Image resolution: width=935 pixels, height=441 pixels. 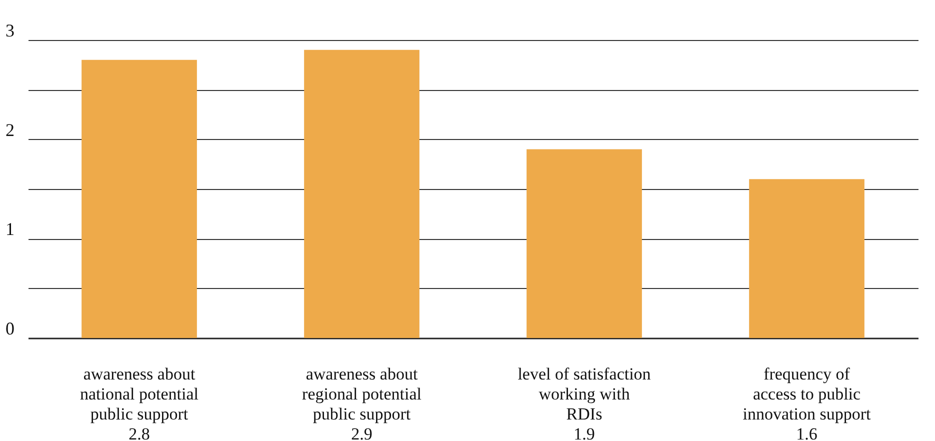 I want to click on y-tick-label: 0, so click(x=10, y=328).